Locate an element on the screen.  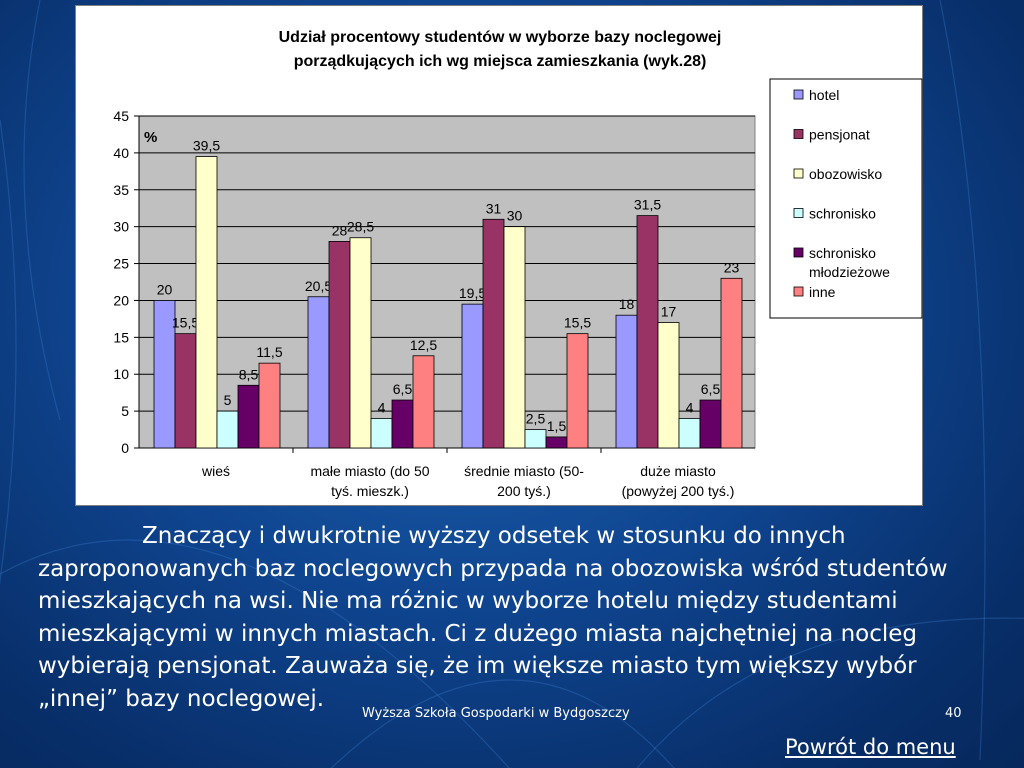
data-label: 17 is located at coordinates (669, 312).